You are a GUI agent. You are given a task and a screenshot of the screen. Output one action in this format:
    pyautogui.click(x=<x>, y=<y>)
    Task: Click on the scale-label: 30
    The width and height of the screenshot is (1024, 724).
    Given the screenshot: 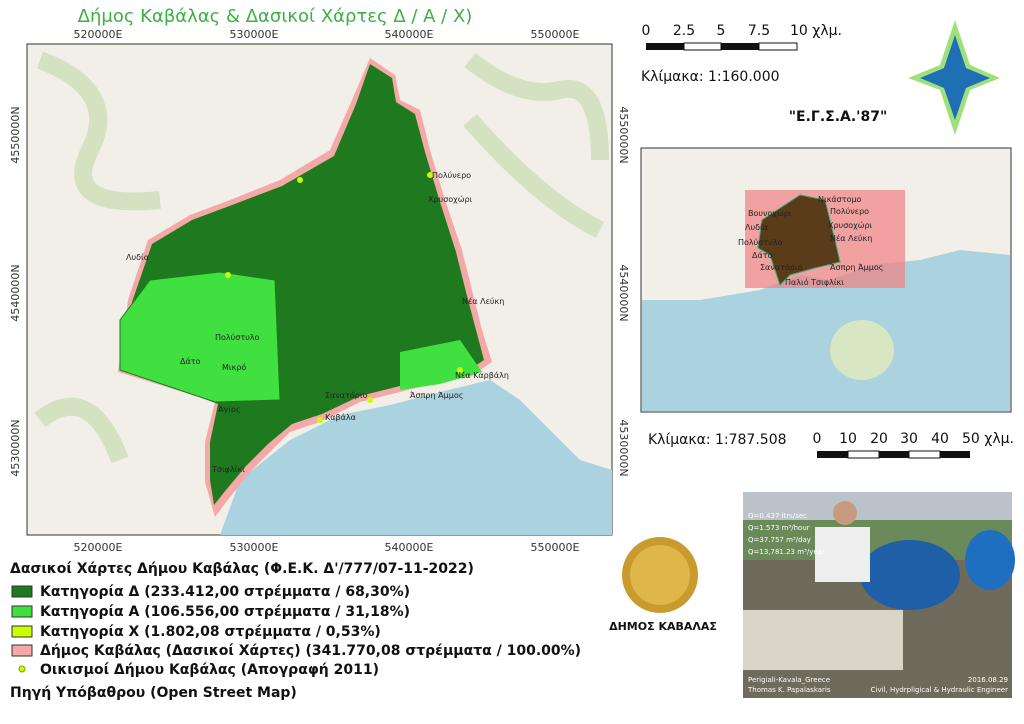 What is the action you would take?
    pyautogui.click(x=909, y=439)
    